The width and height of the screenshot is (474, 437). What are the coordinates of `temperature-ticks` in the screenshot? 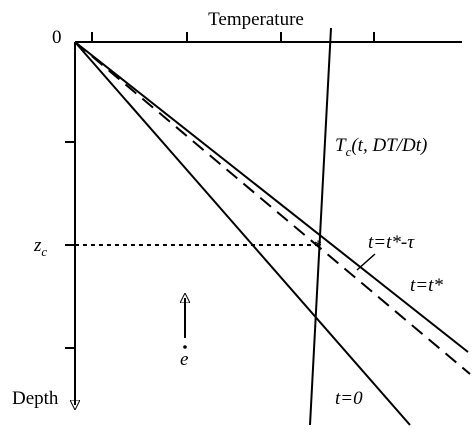 It's located at (233, 37).